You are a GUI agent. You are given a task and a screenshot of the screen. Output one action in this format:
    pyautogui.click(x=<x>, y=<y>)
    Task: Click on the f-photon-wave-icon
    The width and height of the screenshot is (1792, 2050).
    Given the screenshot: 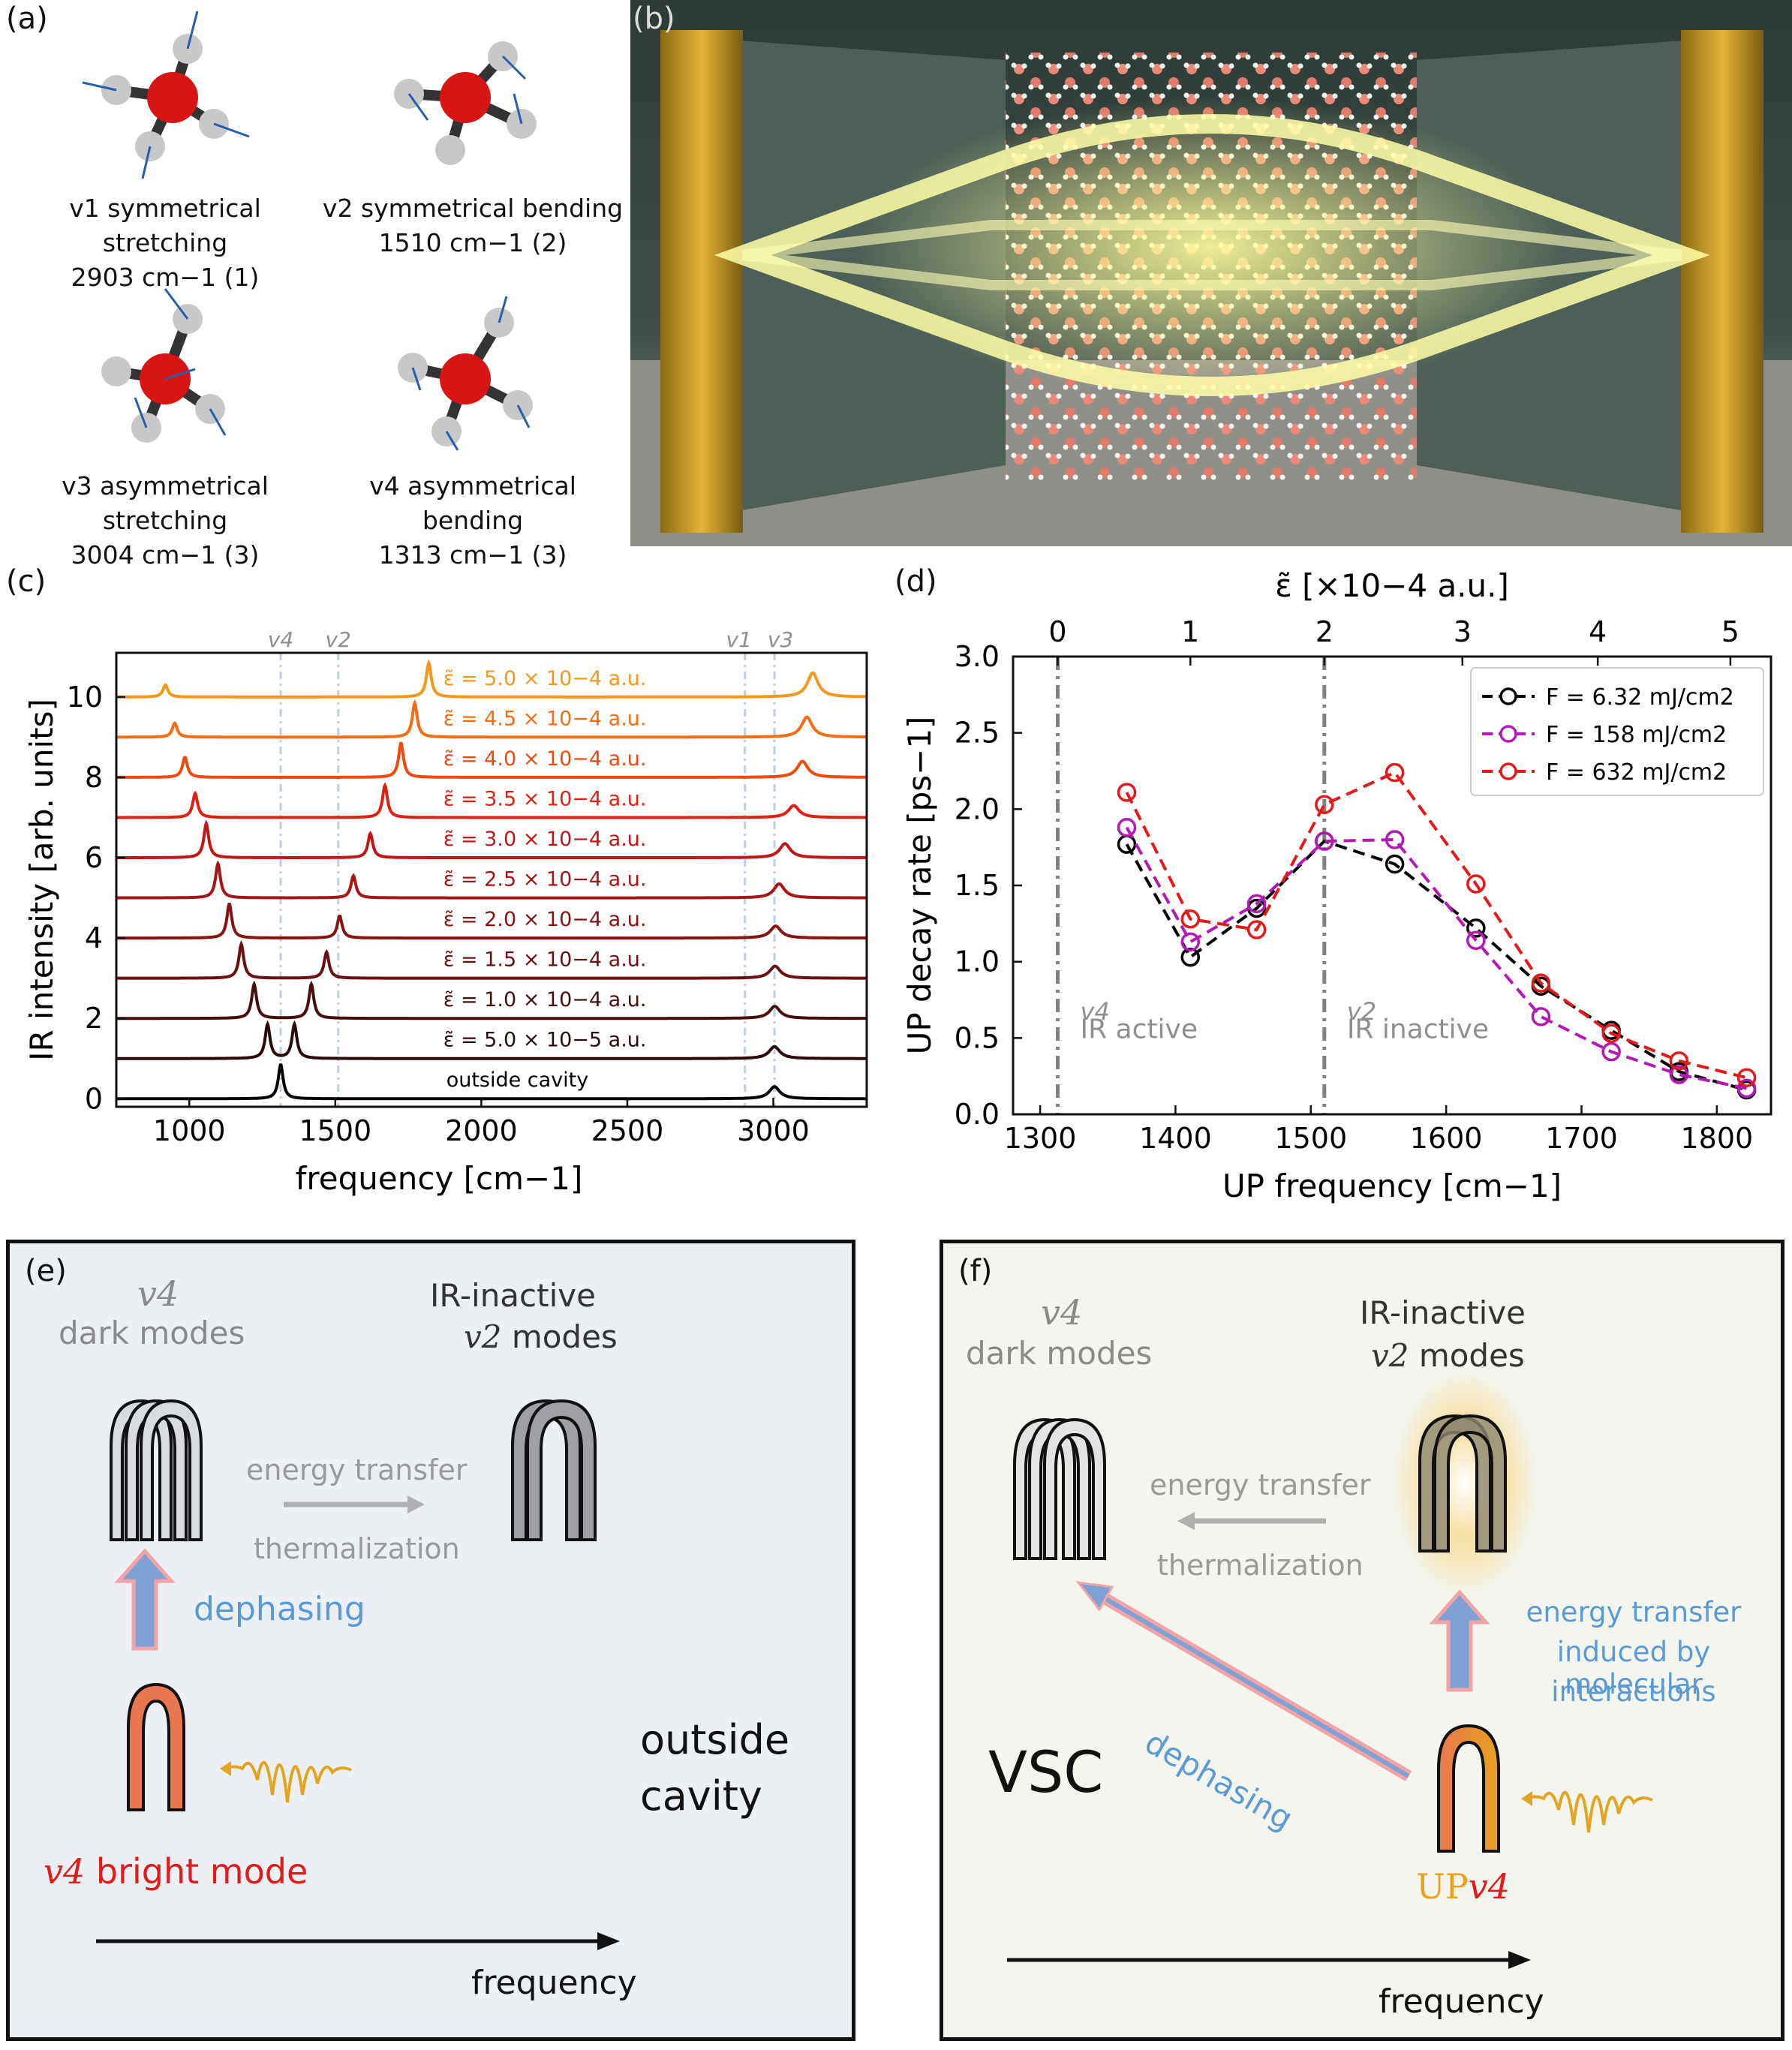 What is the action you would take?
    pyautogui.click(x=1587, y=1812)
    